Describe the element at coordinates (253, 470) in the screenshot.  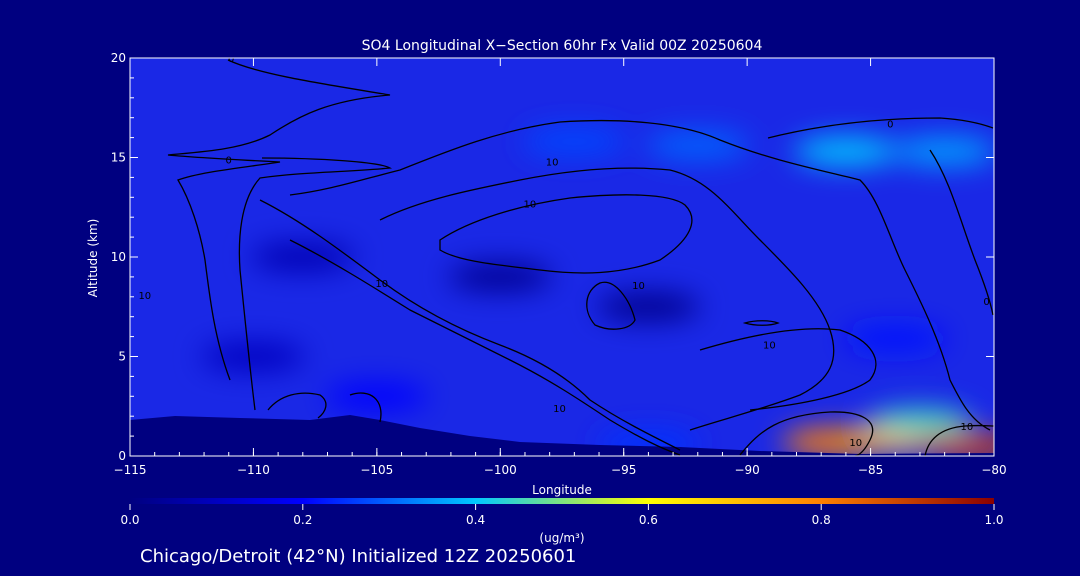
I see `x-tick-label: −110` at that location.